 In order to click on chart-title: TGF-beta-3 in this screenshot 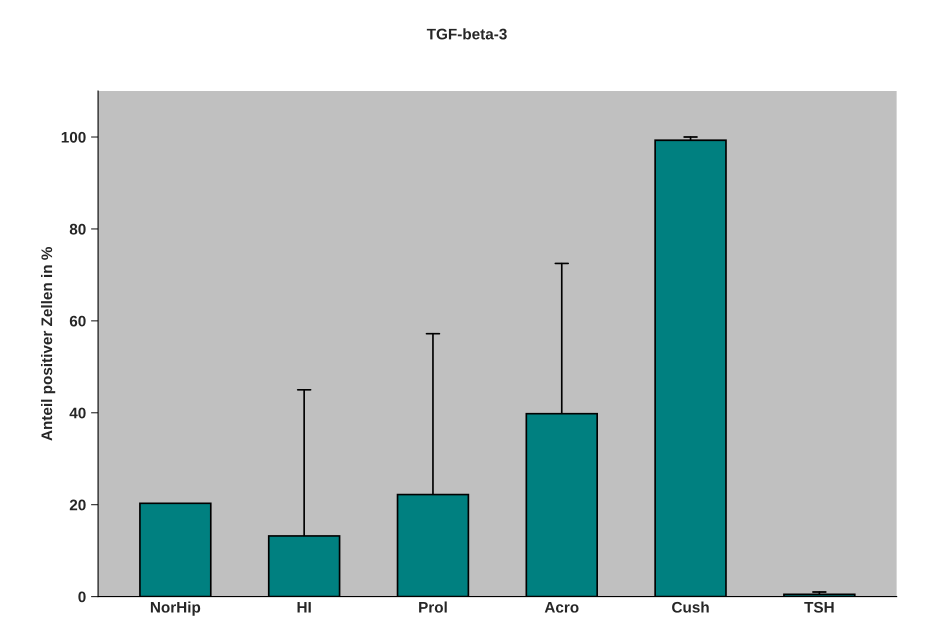, I will do `click(466, 34)`.